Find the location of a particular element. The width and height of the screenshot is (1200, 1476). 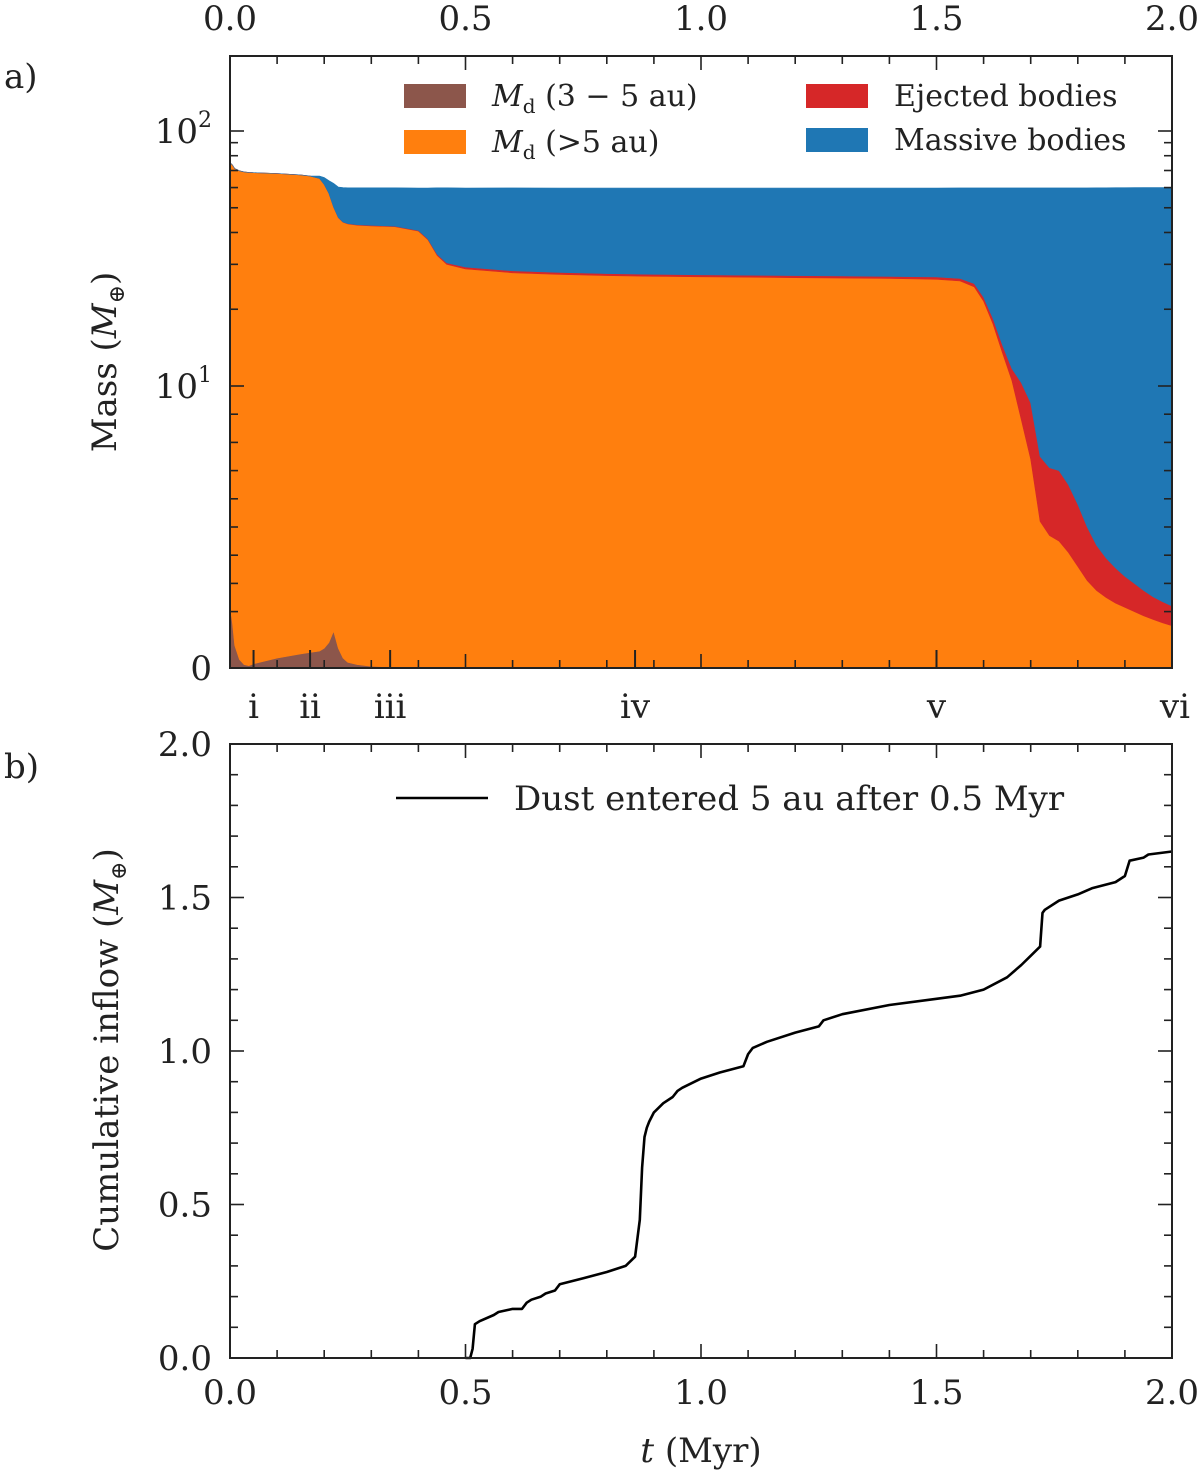

b-y-tick-label: 2.0 is located at coordinates (185, 745).